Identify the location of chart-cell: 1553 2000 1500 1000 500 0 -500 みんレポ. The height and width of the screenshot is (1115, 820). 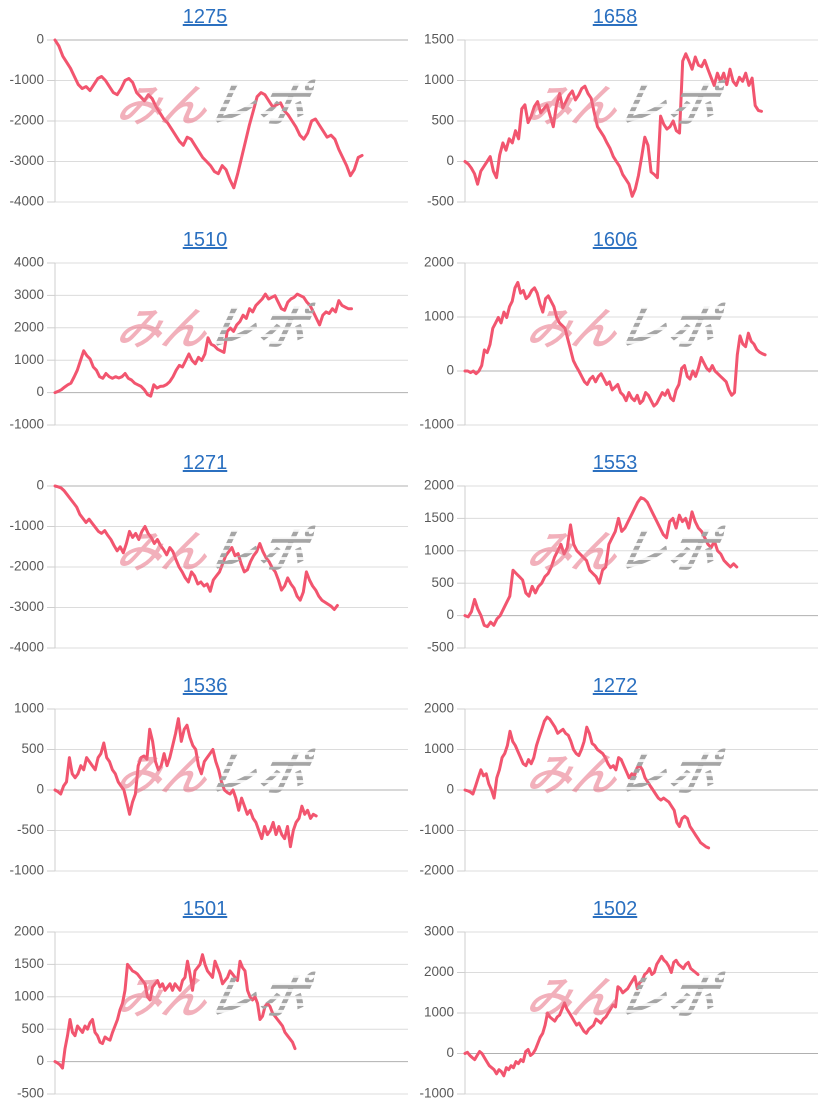
(615, 557).